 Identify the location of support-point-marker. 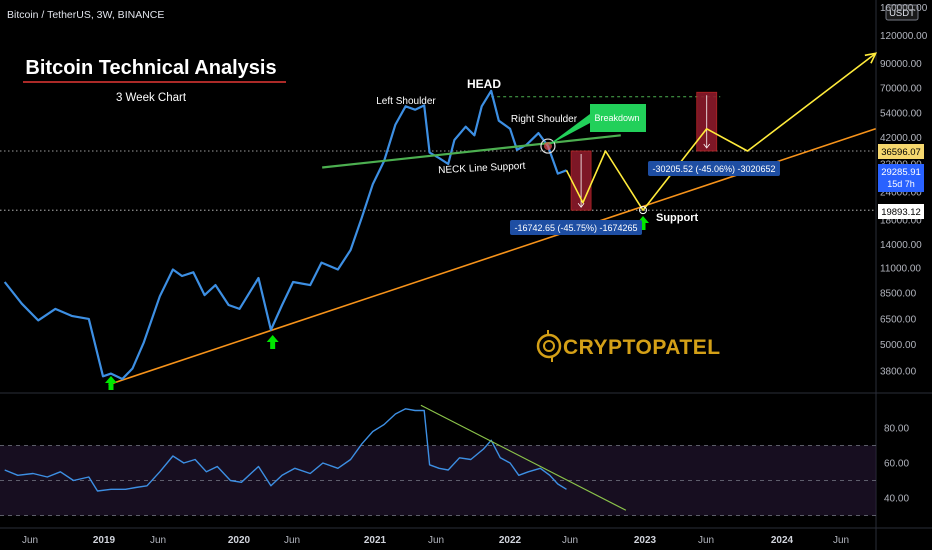
(643, 210).